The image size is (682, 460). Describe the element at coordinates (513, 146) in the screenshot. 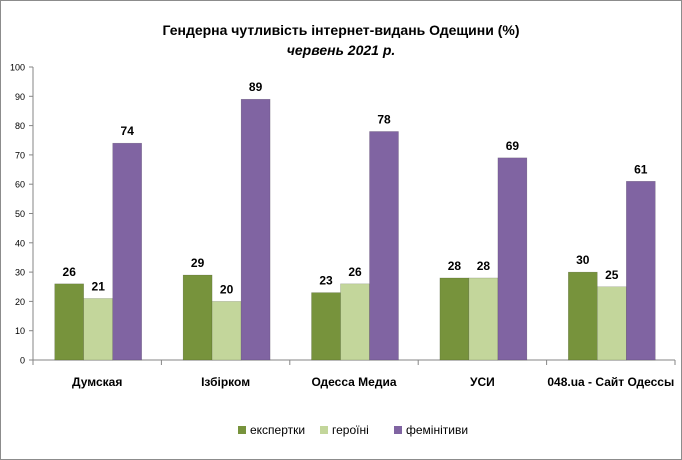

I see `data-label: 69` at that location.